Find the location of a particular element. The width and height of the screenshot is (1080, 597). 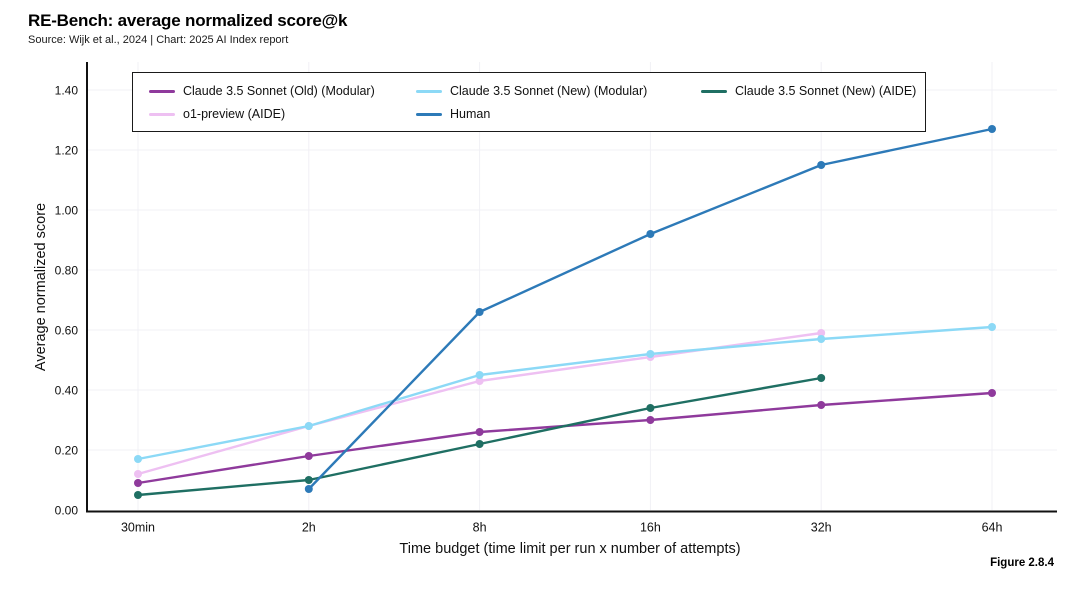

legend-item-claude-3-5-sonnet-new-aide: Claude 3.5 Sonnet (New) (AIDE) is located at coordinates (808, 91).